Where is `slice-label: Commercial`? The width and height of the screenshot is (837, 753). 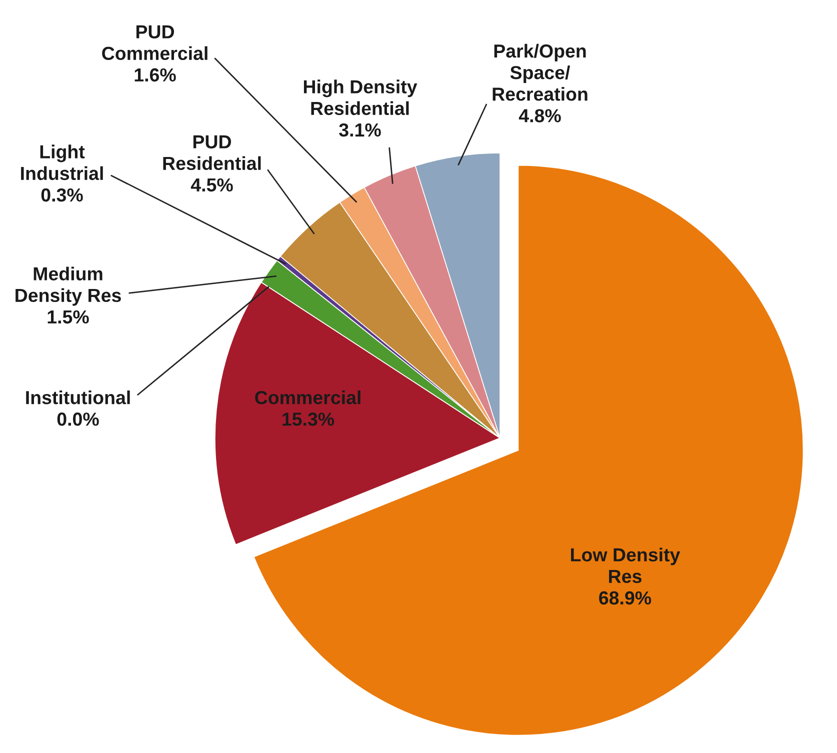
slice-label: Commercial is located at coordinates (307, 397).